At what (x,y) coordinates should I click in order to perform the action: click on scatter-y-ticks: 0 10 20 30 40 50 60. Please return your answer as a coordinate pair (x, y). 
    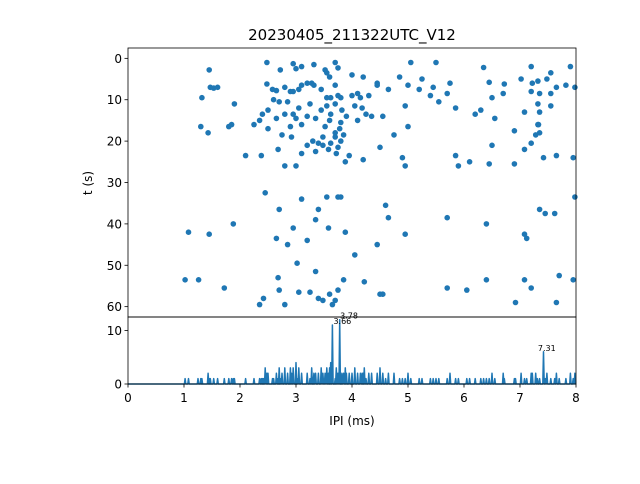
    Looking at the image, I should click on (117, 183).